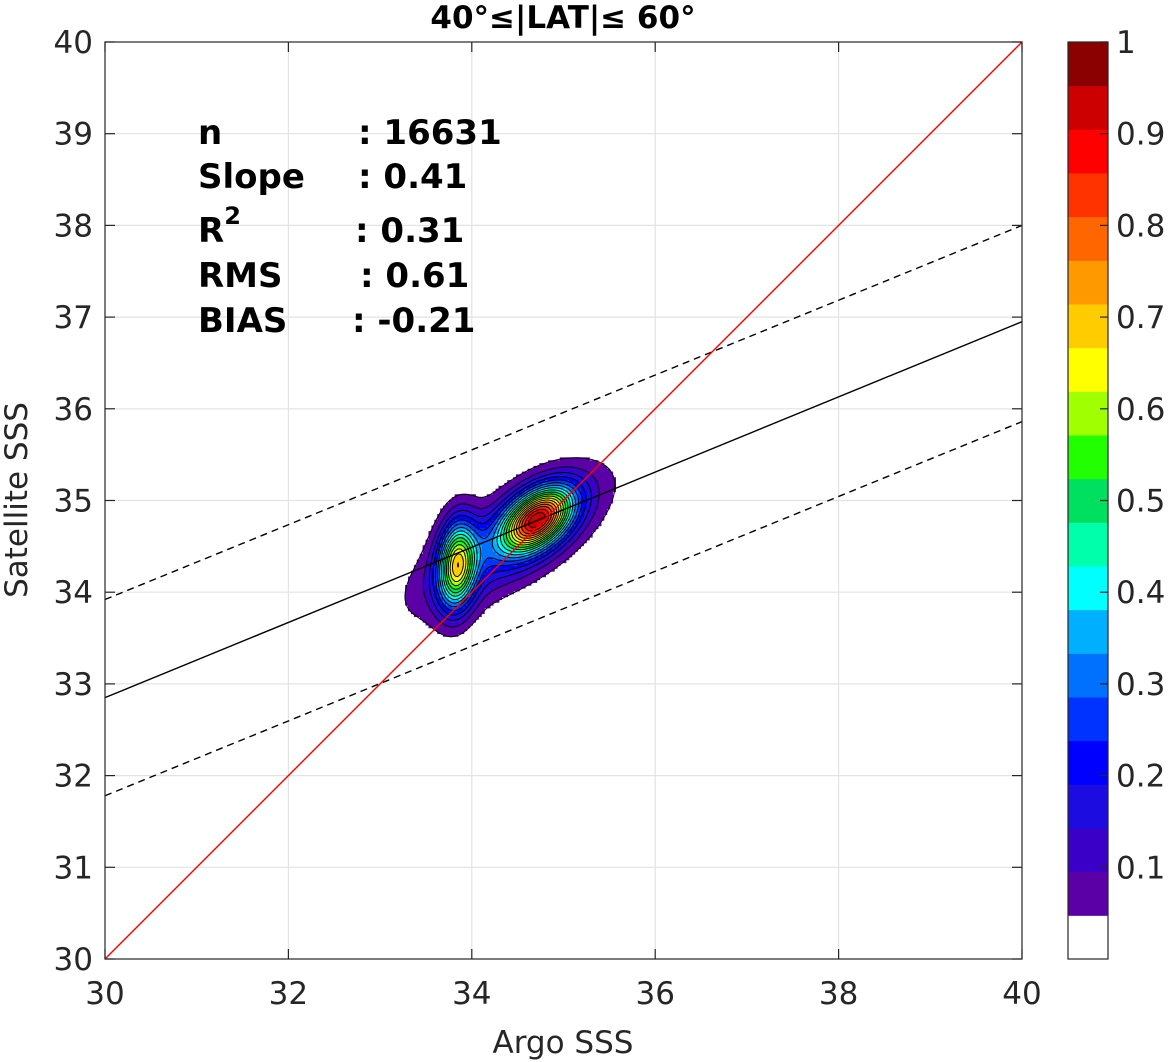 The image size is (1172, 1062). What do you see at coordinates (1140, 410) in the screenshot?
I see `colorbar-tick-label: 0.6` at bounding box center [1140, 410].